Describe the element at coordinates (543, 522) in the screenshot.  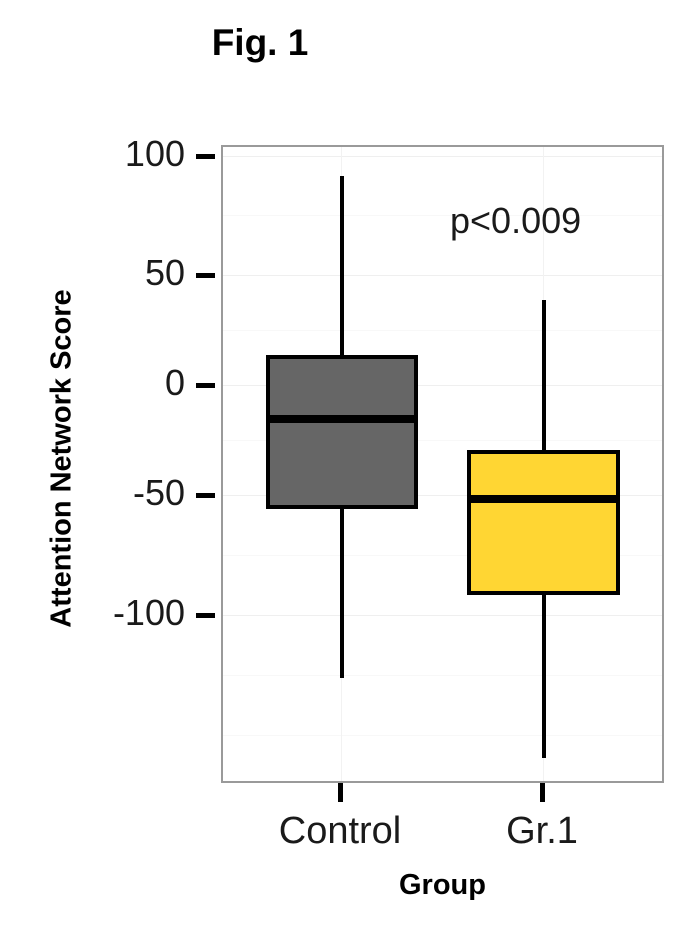
I see `box-group1` at that location.